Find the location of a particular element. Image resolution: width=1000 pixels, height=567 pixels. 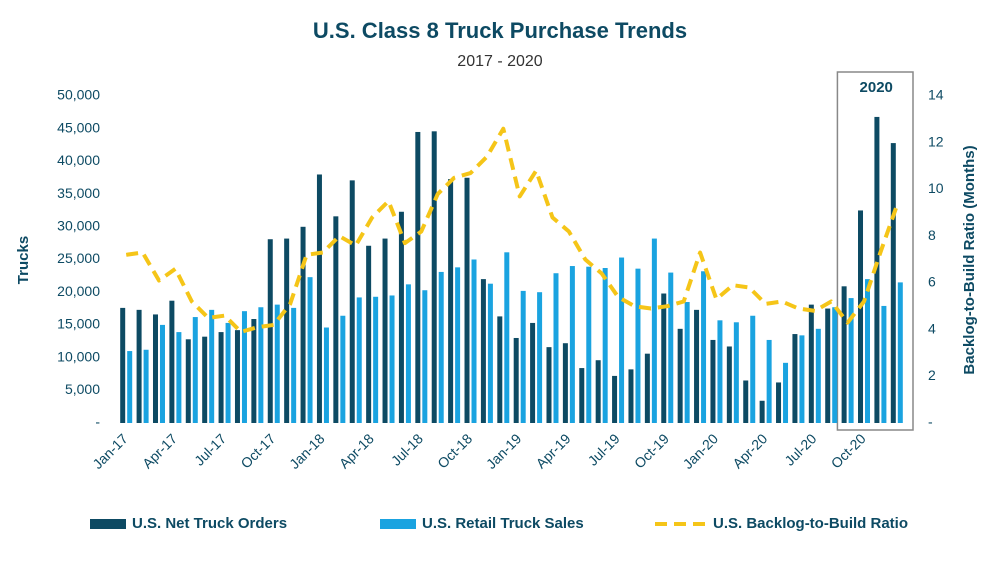

x-tick-label: Oct-20 is located at coordinates (848, 450).